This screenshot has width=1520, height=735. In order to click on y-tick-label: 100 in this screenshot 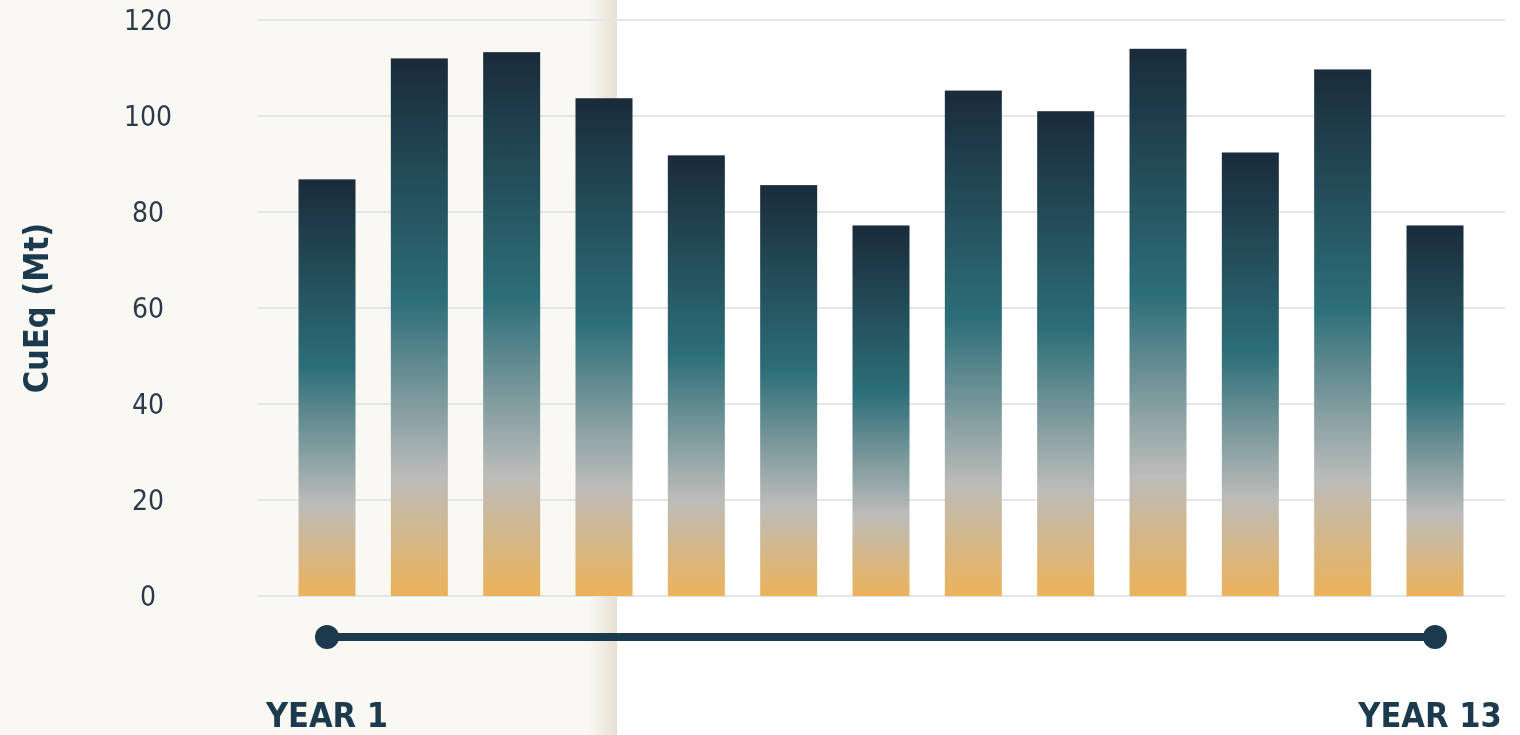, I will do `click(148, 116)`.